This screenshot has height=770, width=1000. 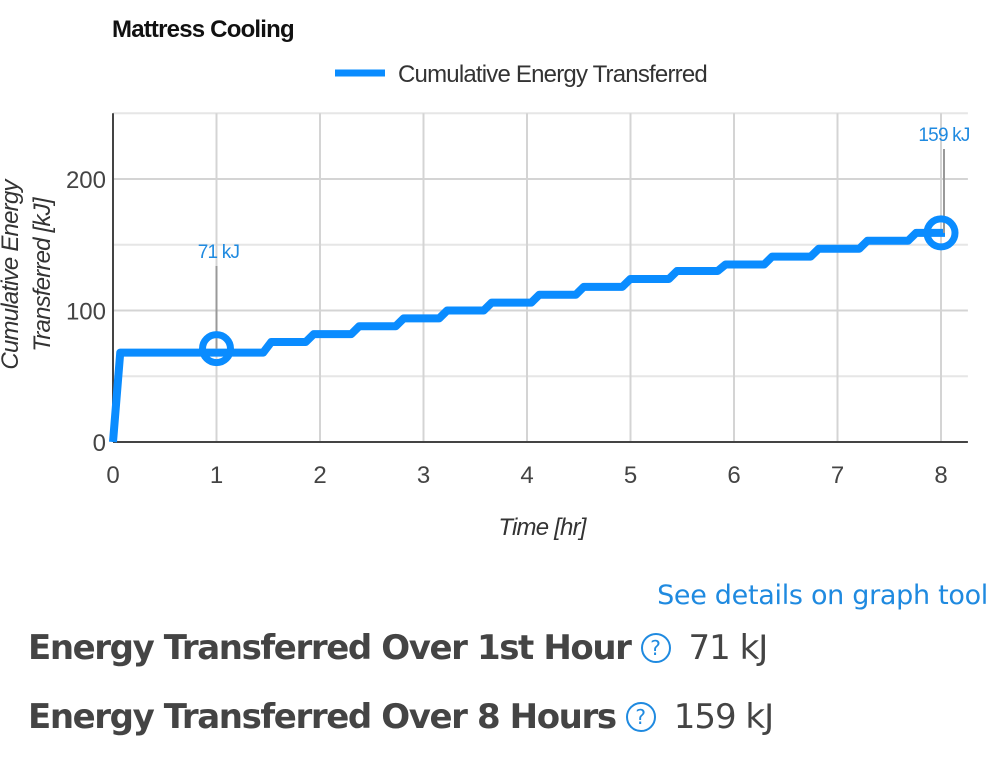 What do you see at coordinates (330, 648) in the screenshot?
I see `metric-label: Energy Transferred Over 1st Hour` at bounding box center [330, 648].